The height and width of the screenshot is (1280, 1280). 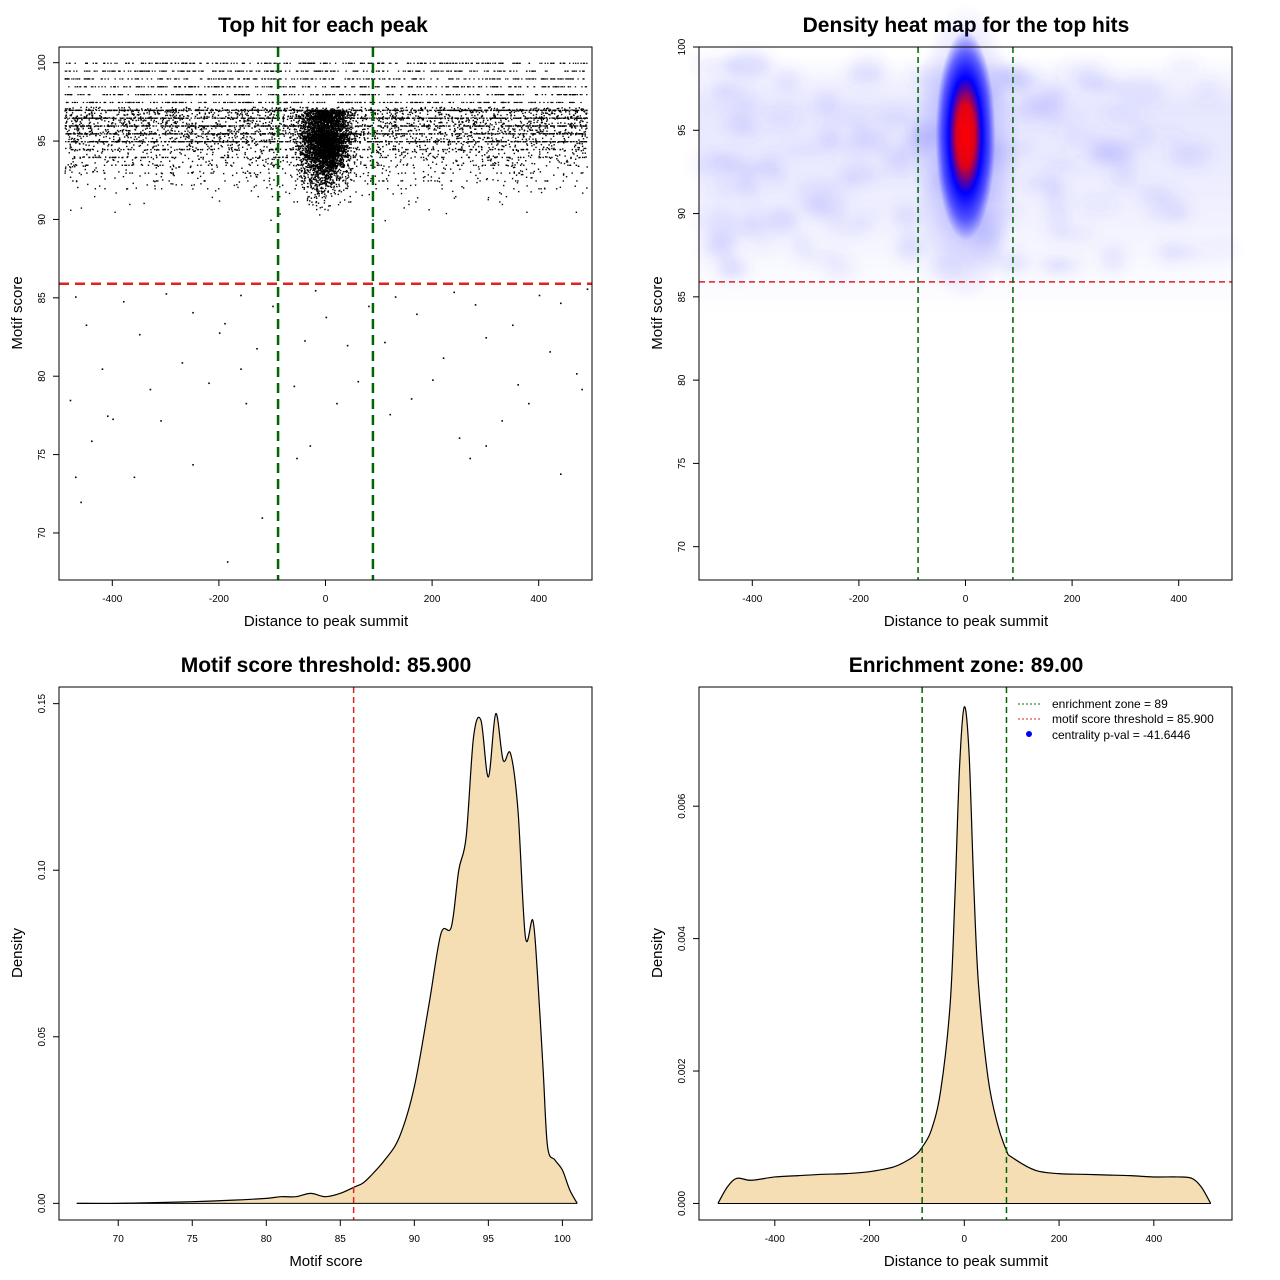 I want to click on y-tick-label: 90, so click(x=682, y=214).